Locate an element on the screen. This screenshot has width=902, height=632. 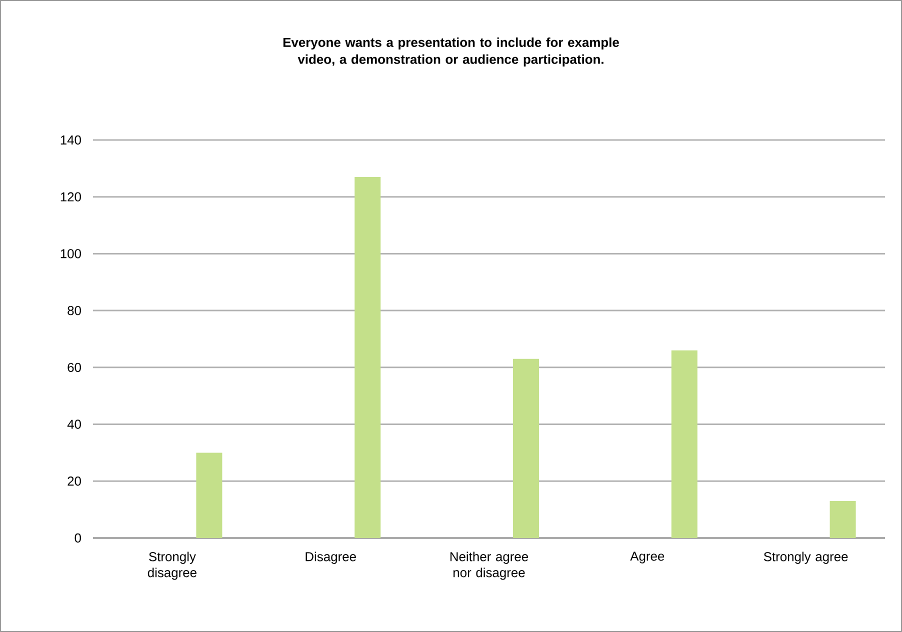
x-tick-label: Strongly disagree is located at coordinates (172, 566).